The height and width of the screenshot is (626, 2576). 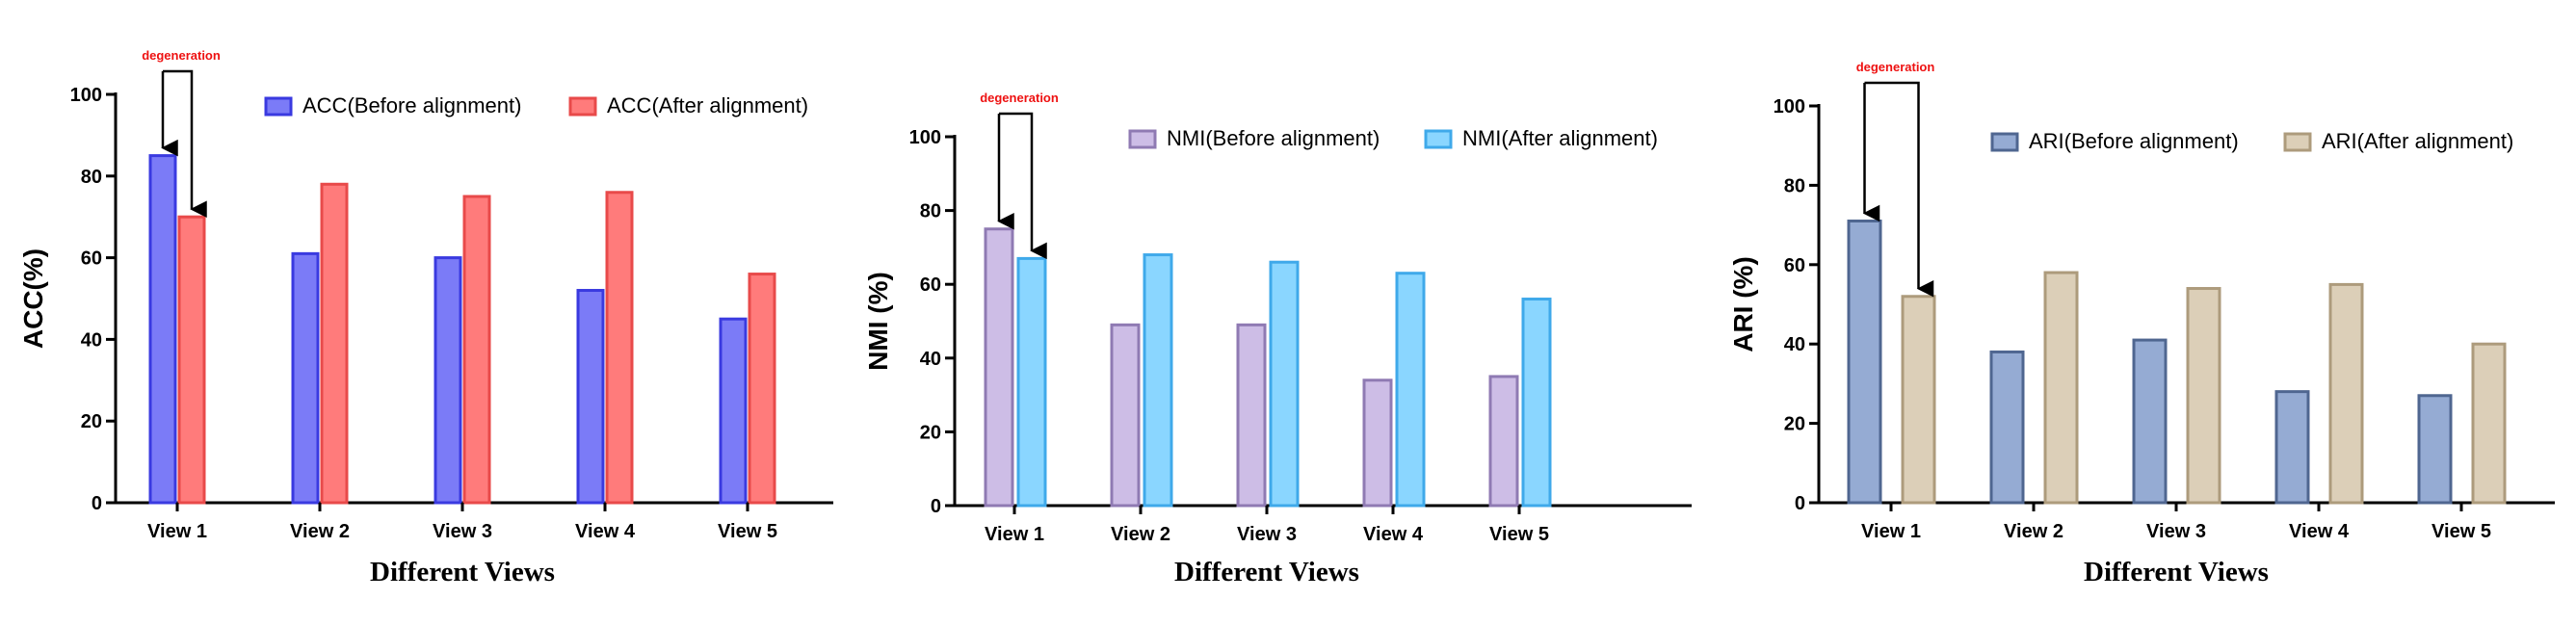 I want to click on y-axis-title: NMI (%), so click(x=878, y=321).